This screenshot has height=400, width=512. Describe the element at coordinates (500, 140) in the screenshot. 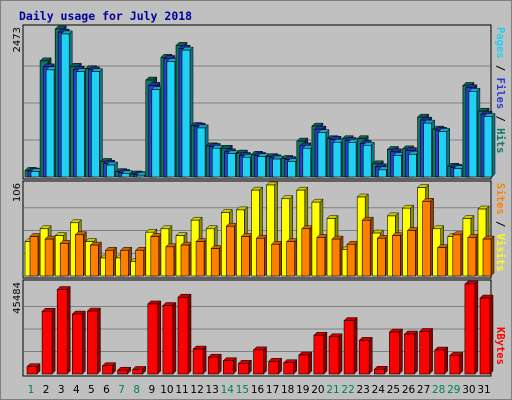

I see `legend-hits: Hits` at that location.